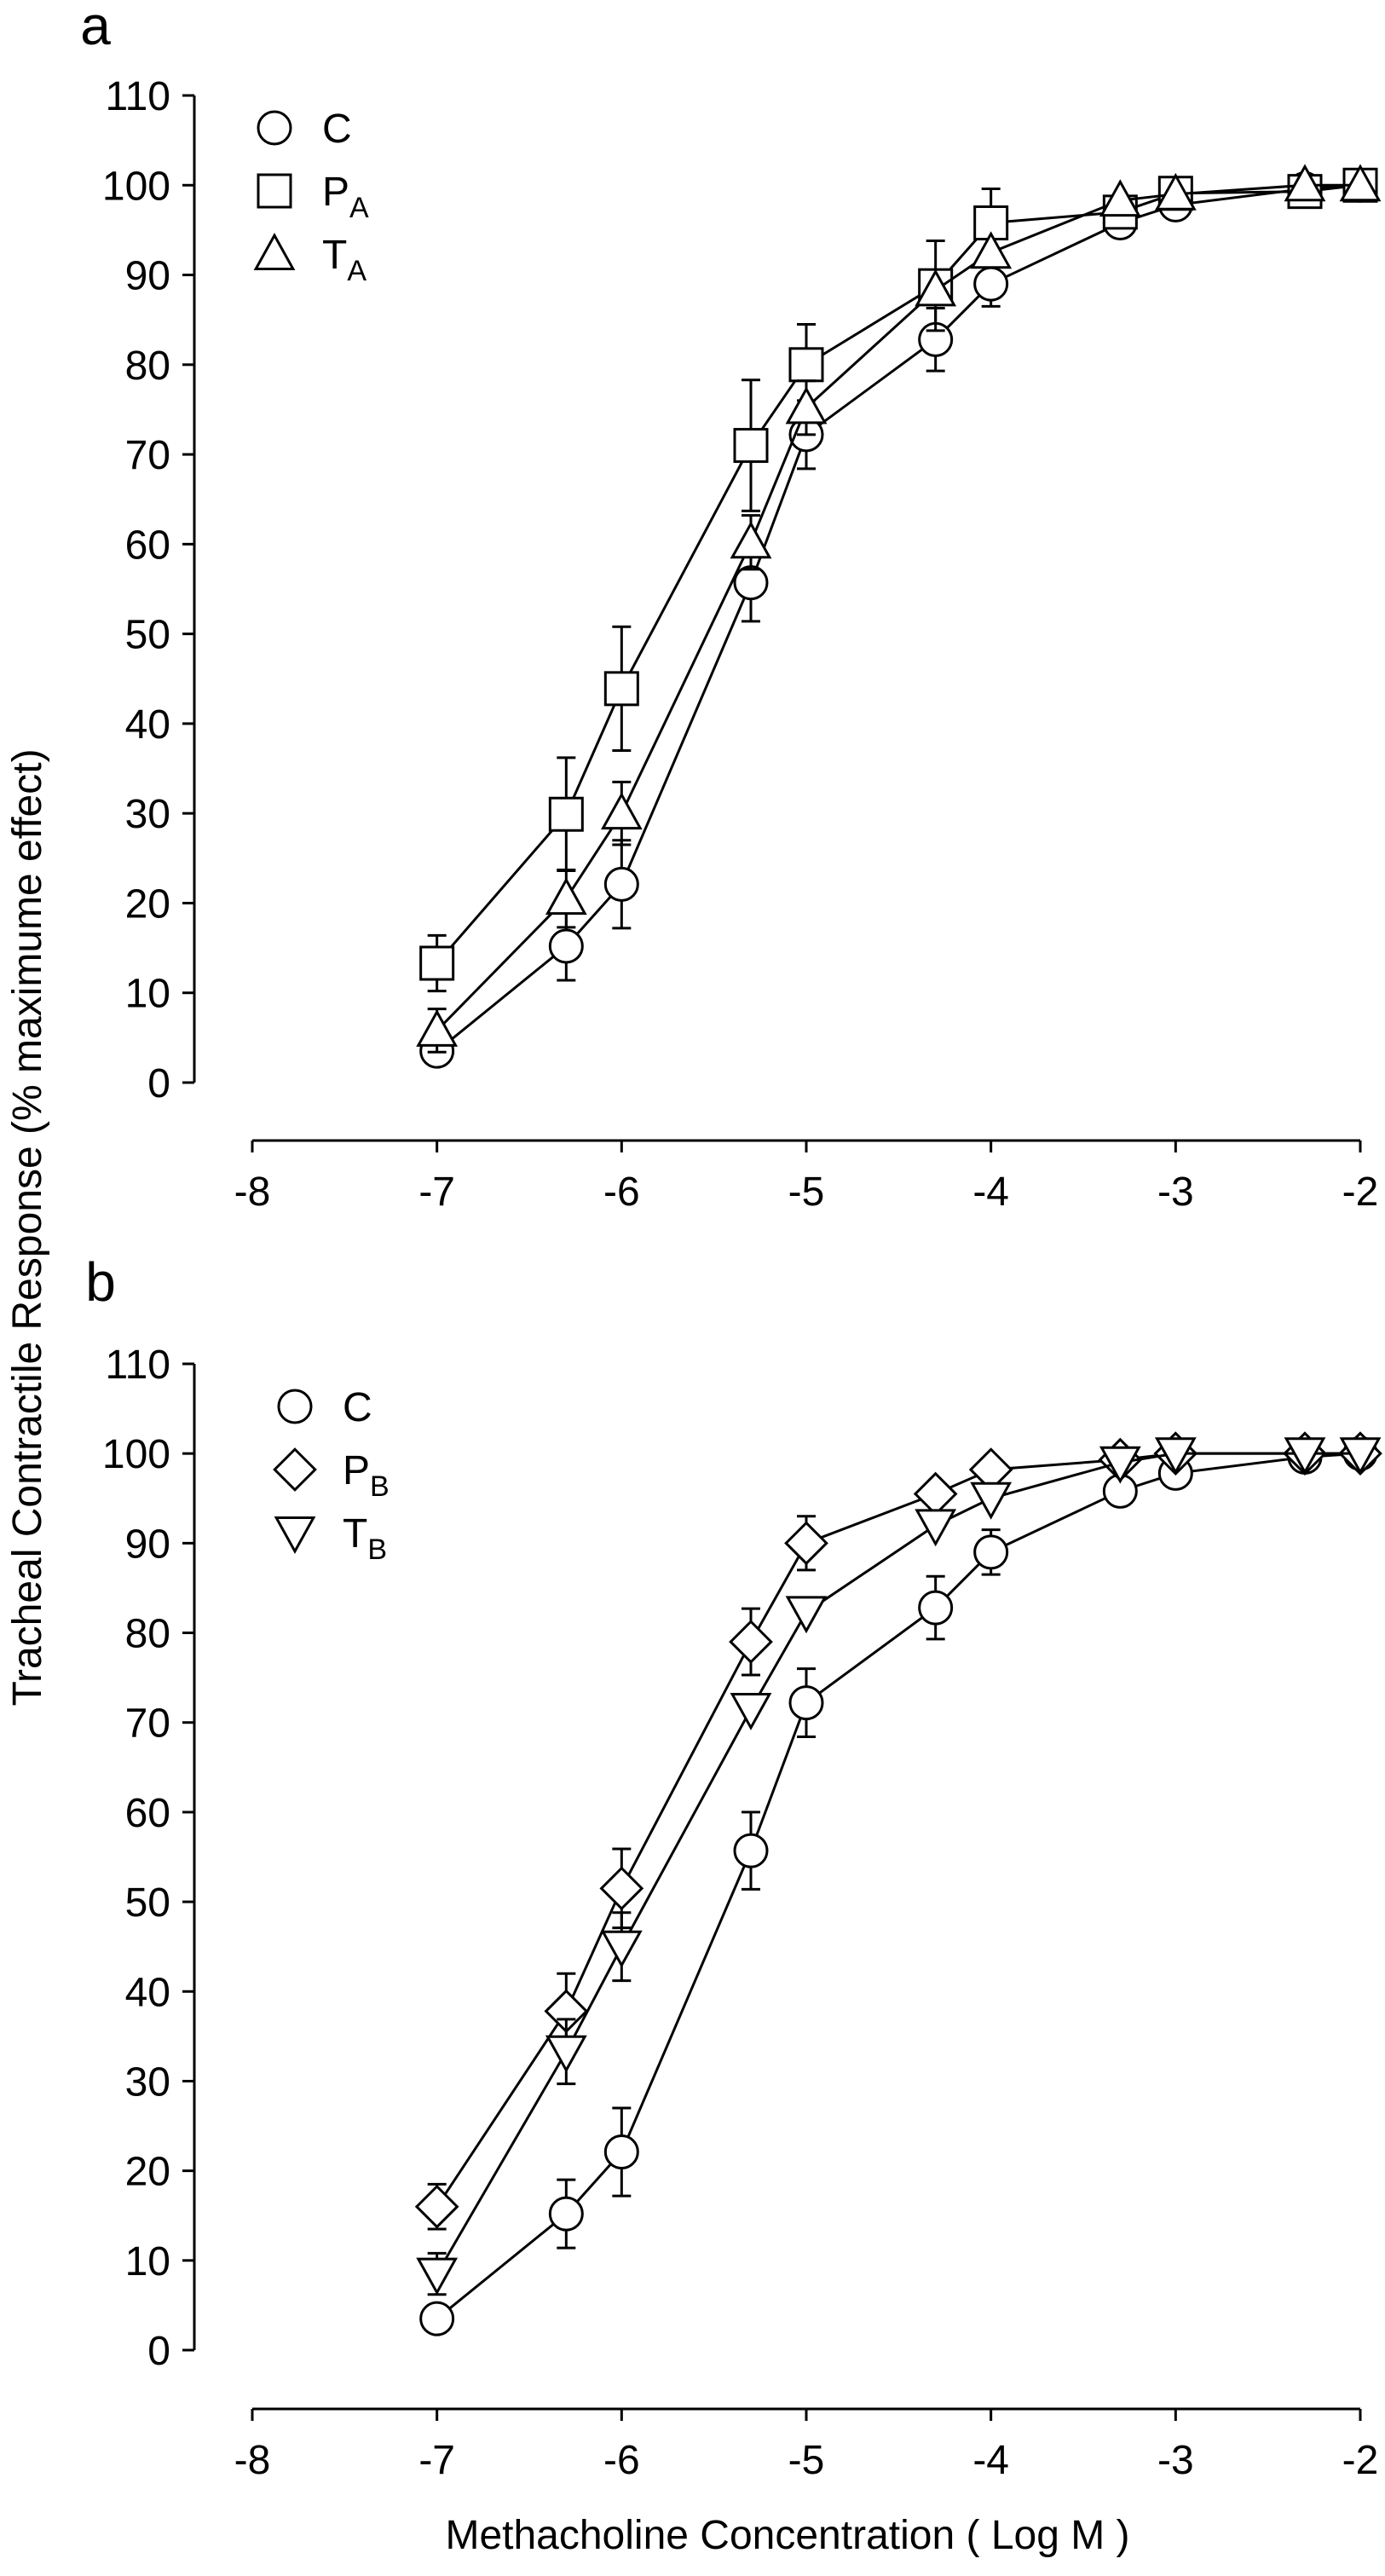 This screenshot has height=2576, width=1385. I want to click on legend-marker-PB, so click(295, 1469).